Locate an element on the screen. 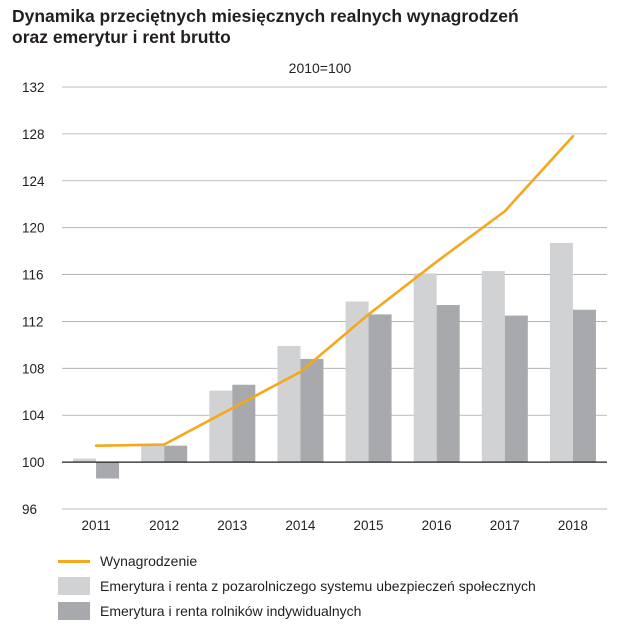 Image resolution: width=640 pixels, height=632 pixels. bar-pozarolniczy-2014 is located at coordinates (289, 404).